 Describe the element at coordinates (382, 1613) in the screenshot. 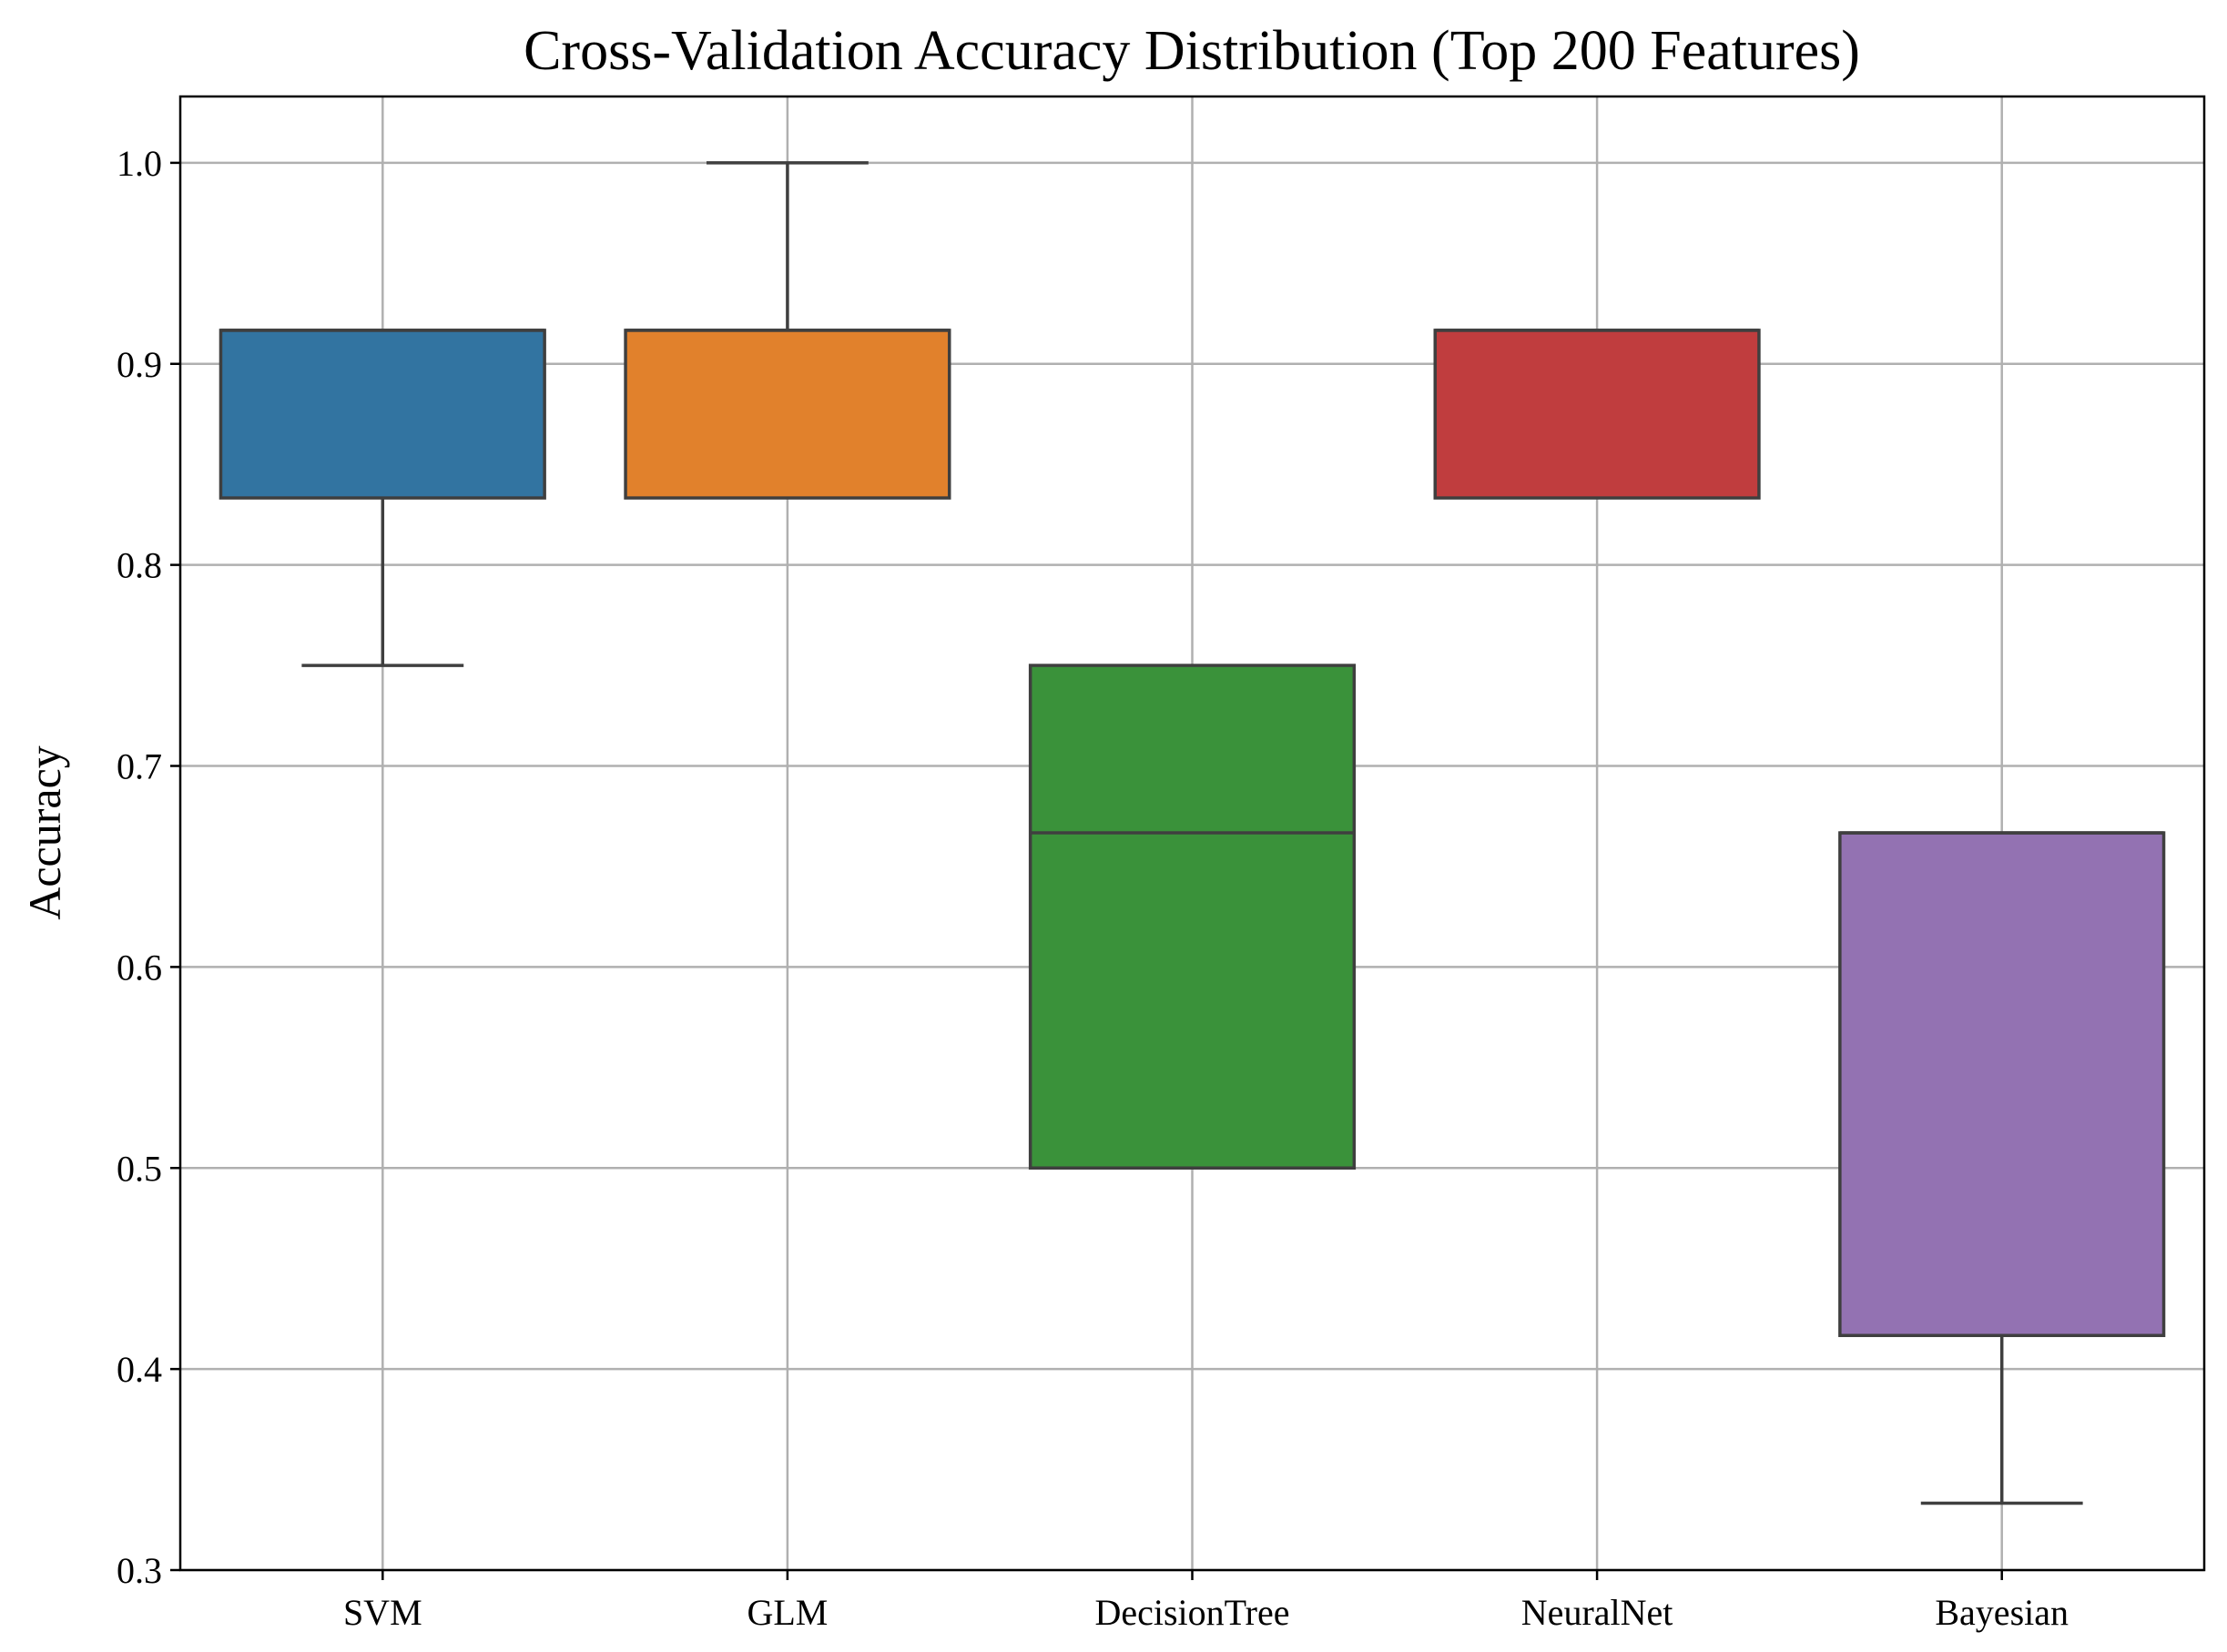

I see `x-tick-label: SVM` at that location.